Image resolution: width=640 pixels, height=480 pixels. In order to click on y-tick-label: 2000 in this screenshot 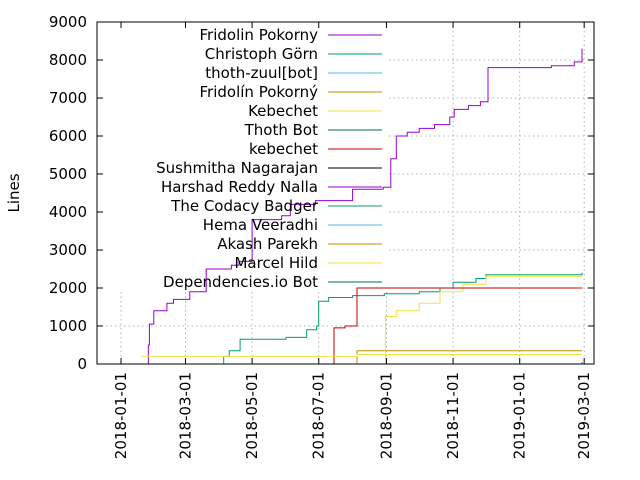, I will do `click(68, 288)`.